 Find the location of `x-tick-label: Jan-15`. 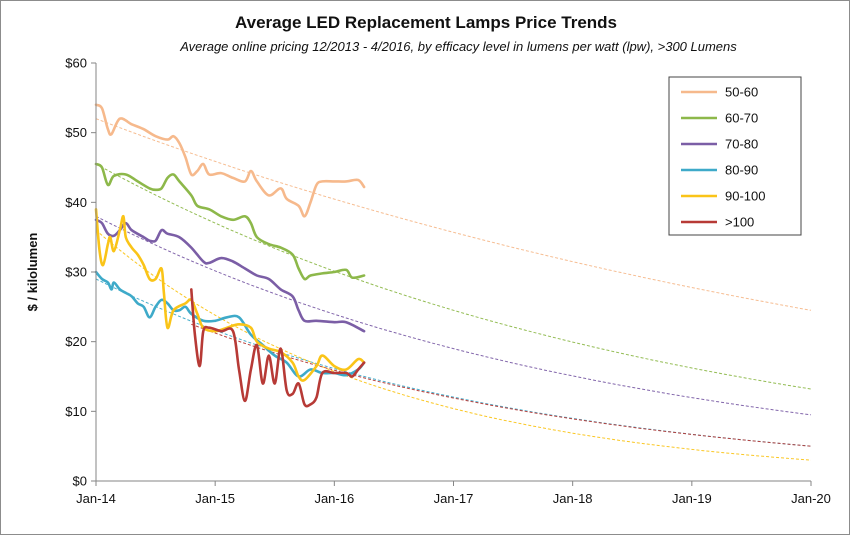

x-tick-label: Jan-15 is located at coordinates (215, 498).